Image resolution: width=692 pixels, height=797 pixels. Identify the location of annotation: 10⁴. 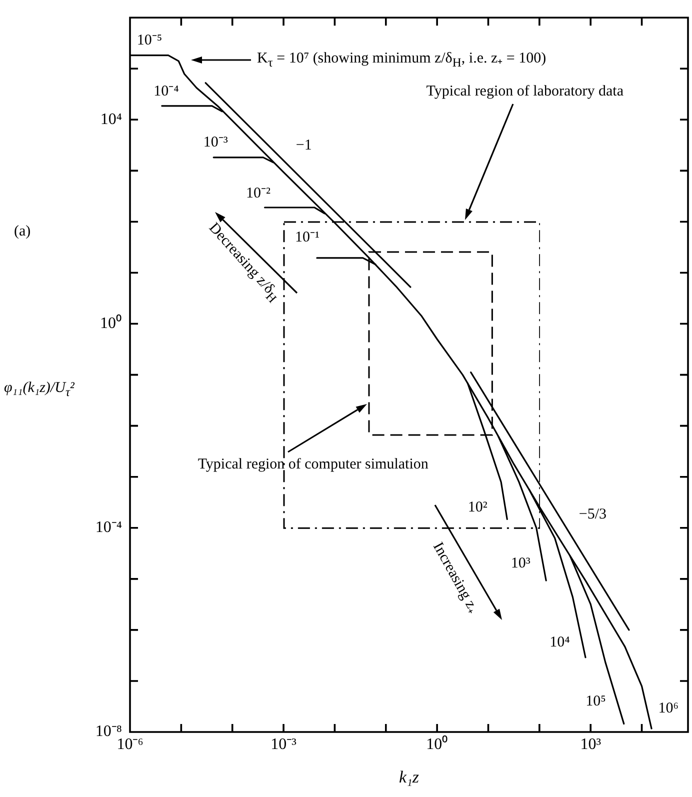
(560, 642).